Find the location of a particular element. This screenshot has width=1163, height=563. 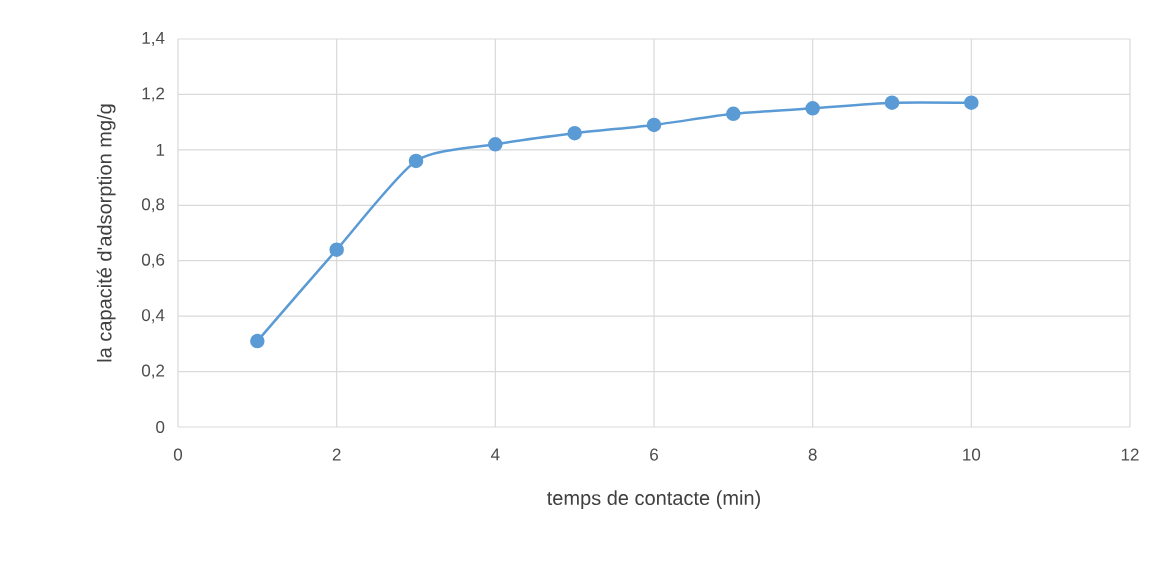

y-tick-label: 0,8 is located at coordinates (153, 205).